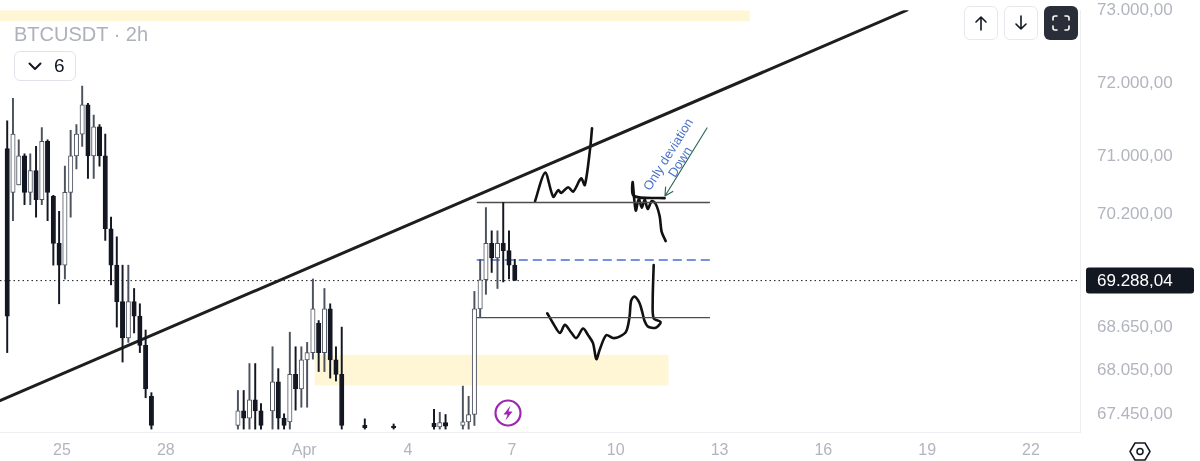  I want to click on text: BTCUSDT · 2h, so click(81, 34).